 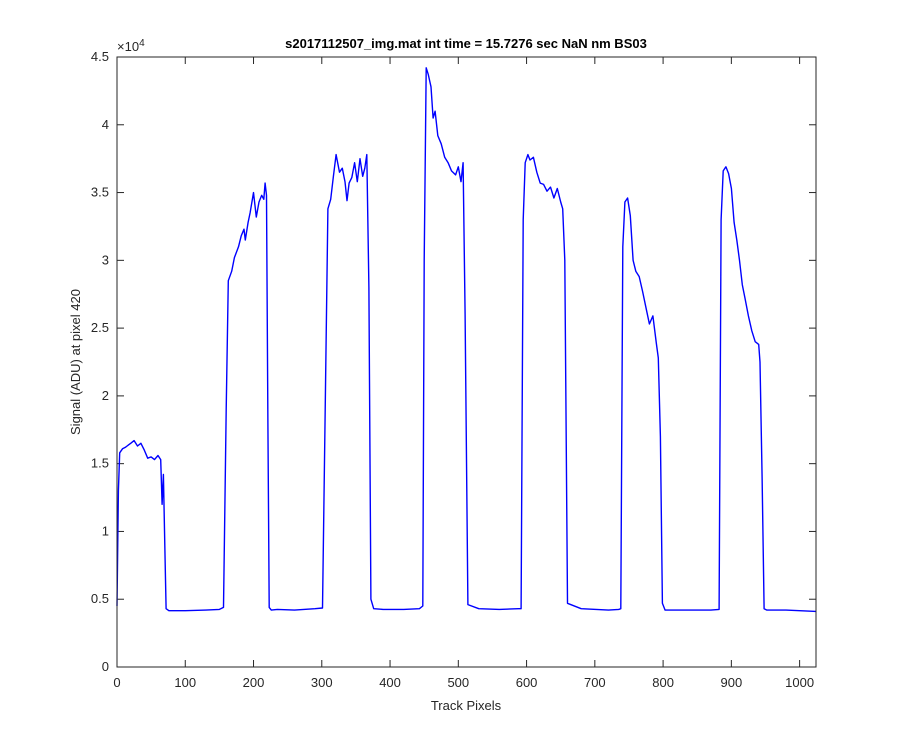 What do you see at coordinates (185, 682) in the screenshot?
I see `x-tick-label: 100` at bounding box center [185, 682].